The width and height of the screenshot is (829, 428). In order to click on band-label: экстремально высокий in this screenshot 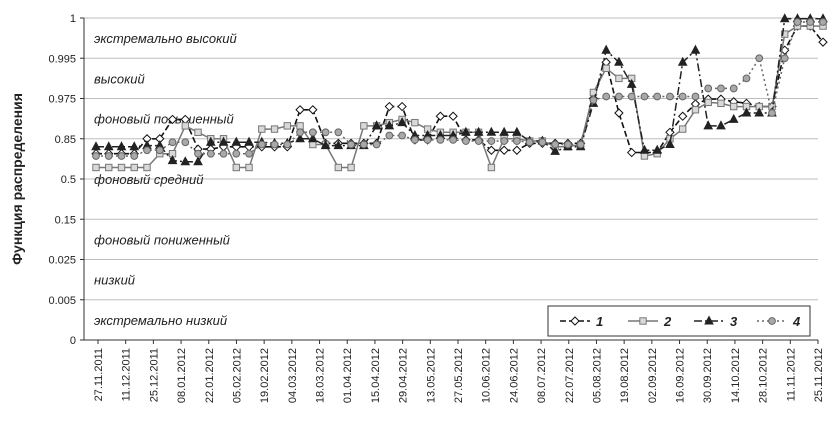, I will do `click(165, 38)`.